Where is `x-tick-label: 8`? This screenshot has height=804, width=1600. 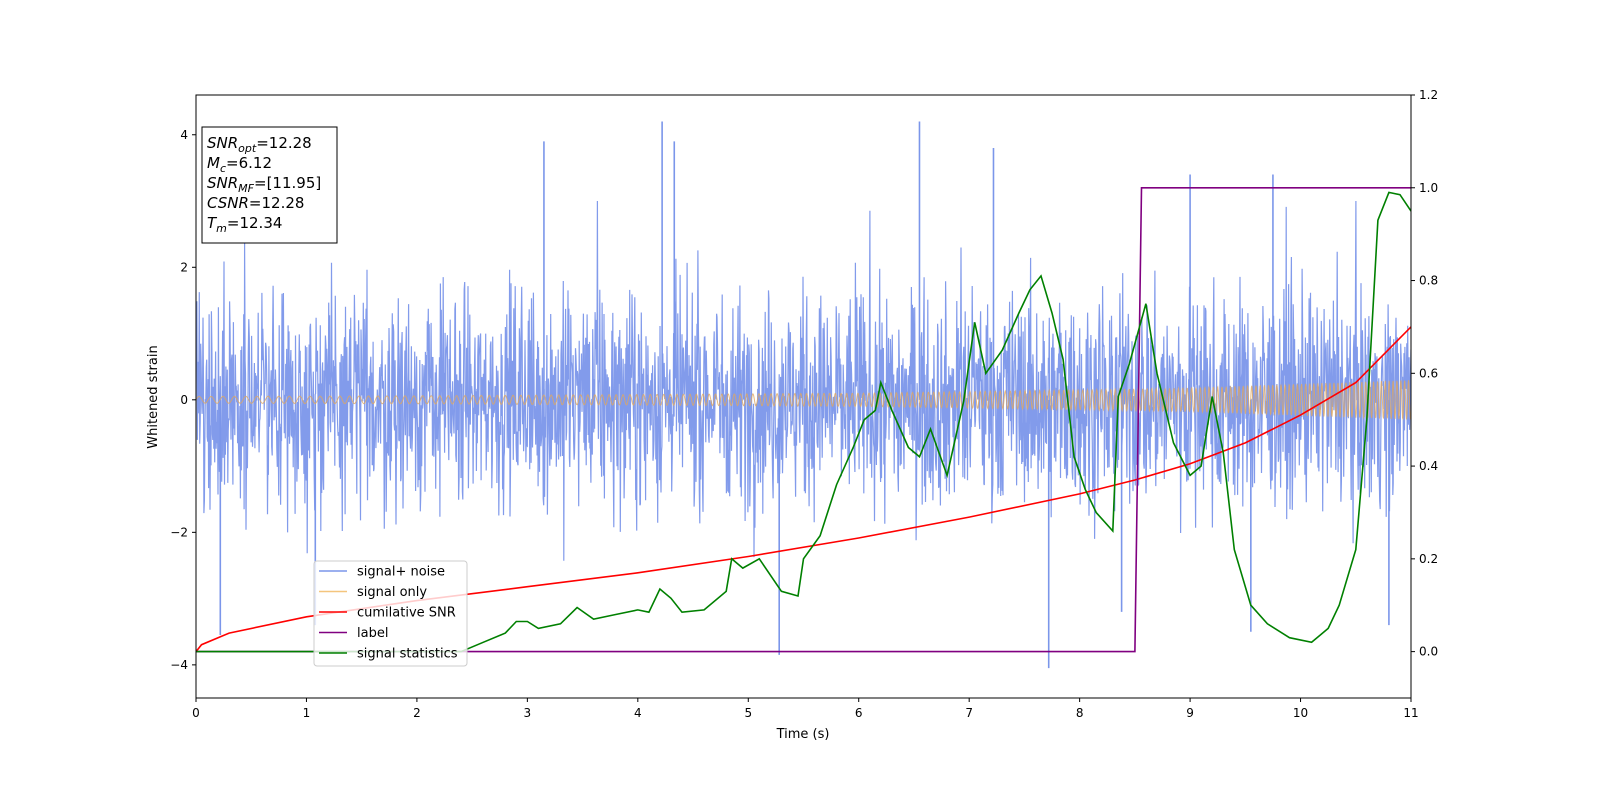
x-tick-label: 8 is located at coordinates (1080, 713).